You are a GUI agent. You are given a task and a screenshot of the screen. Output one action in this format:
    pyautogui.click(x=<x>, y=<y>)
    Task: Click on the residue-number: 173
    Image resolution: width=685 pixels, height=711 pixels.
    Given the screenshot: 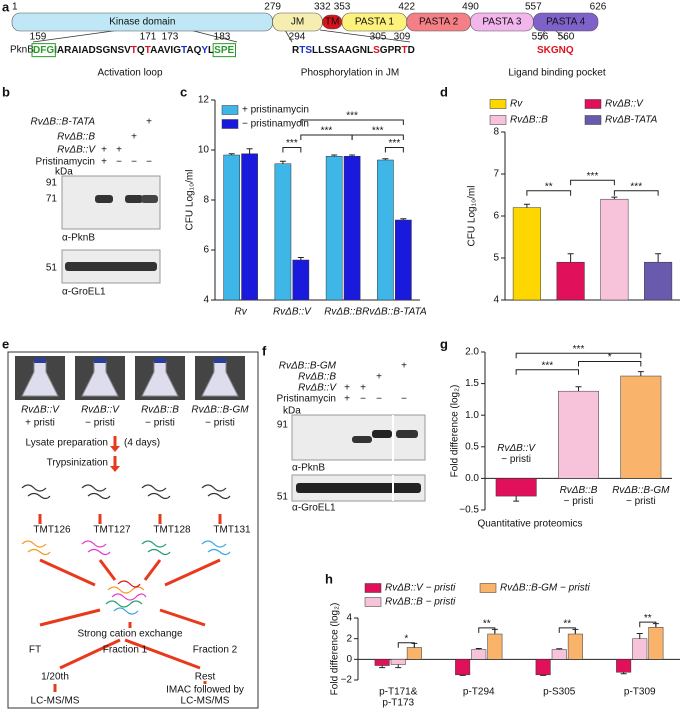 What is the action you would take?
    pyautogui.click(x=170, y=37)
    